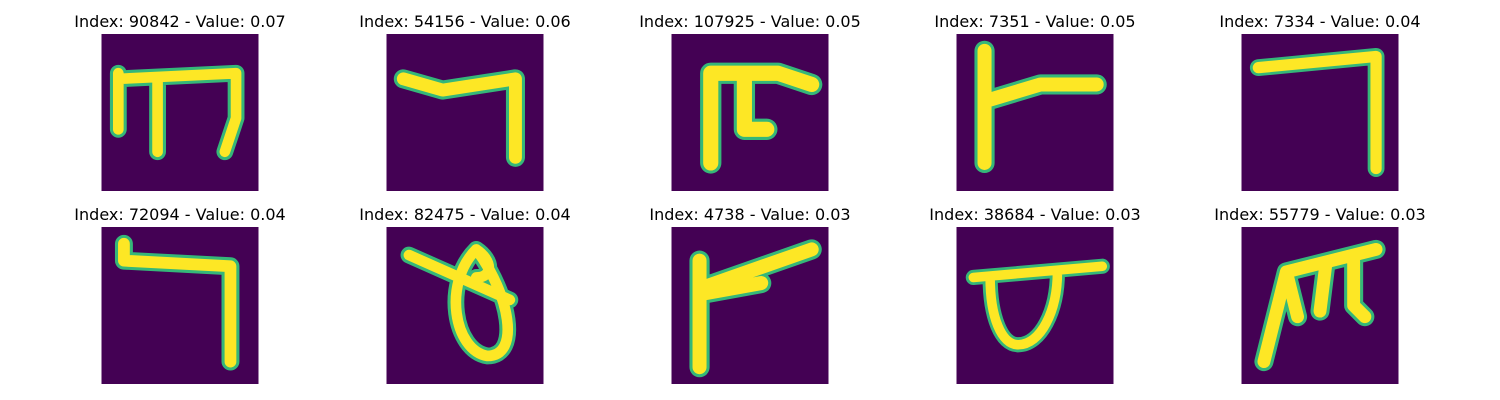 The image size is (1500, 400). Describe the element at coordinates (1320, 214) in the screenshot. I see `panel-title: Index: 55779 - Value: 0.03` at that location.